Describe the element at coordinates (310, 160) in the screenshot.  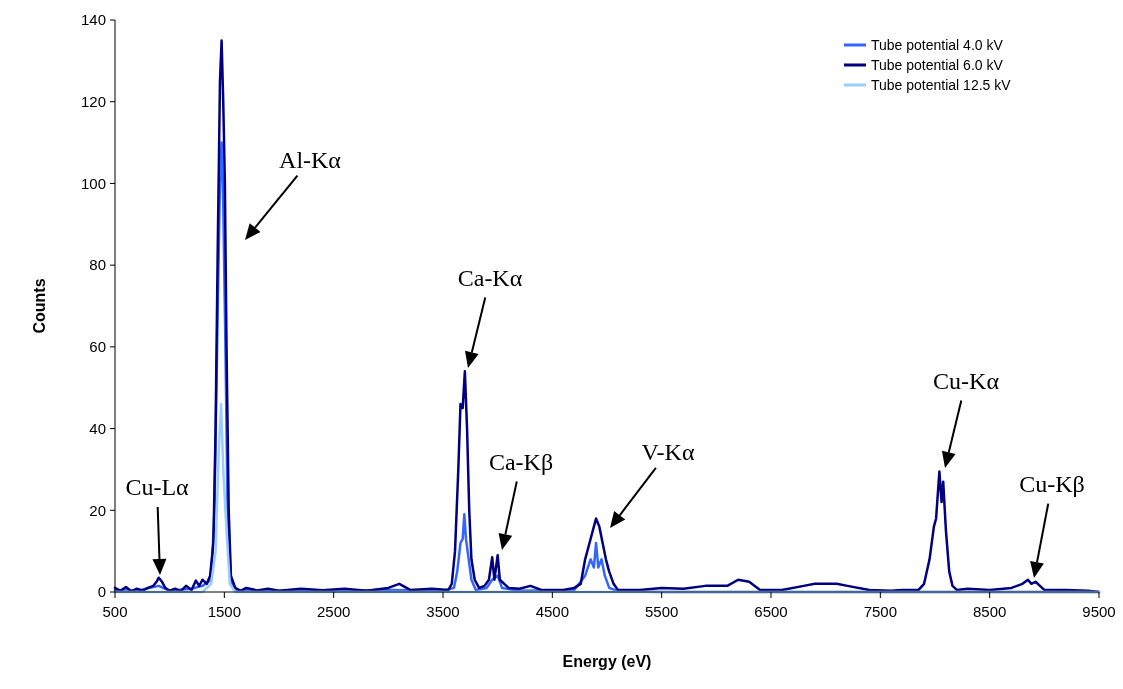
I see `annotation: Al-Kα` at that location.